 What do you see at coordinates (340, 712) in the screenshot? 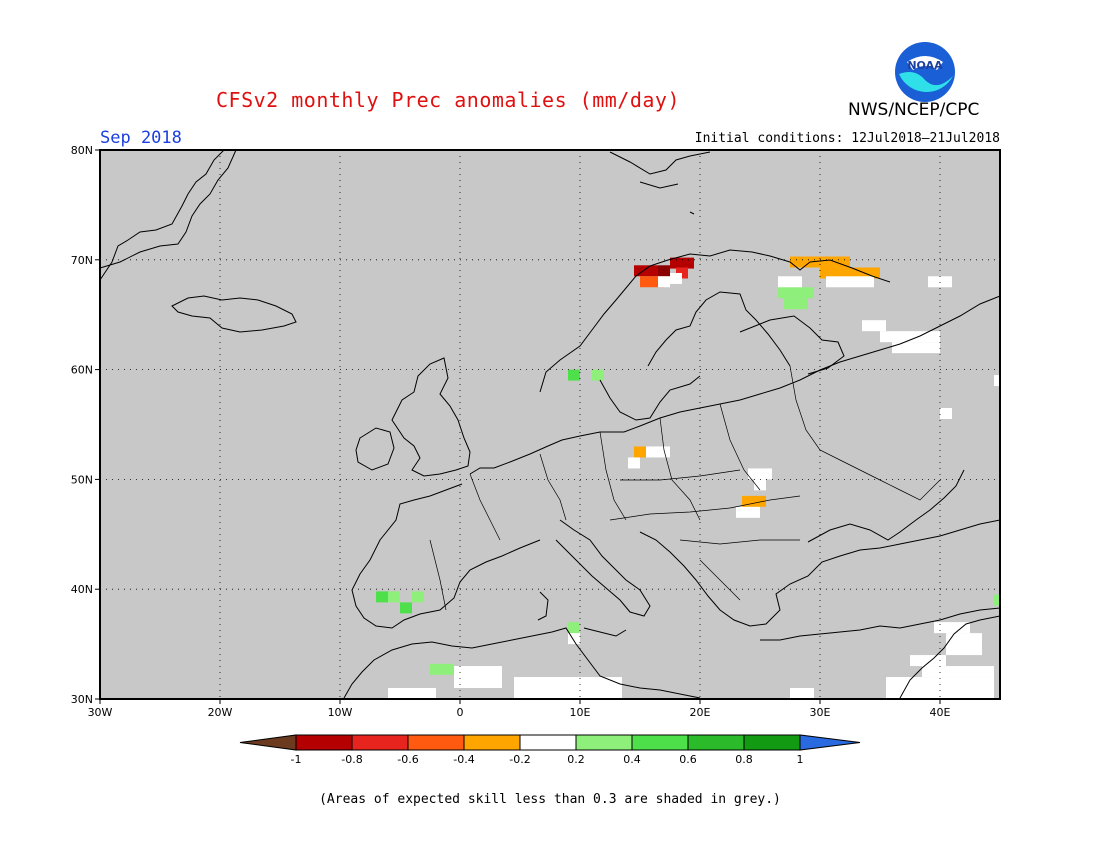
I see `lon-tick-label: 10W` at bounding box center [340, 712].